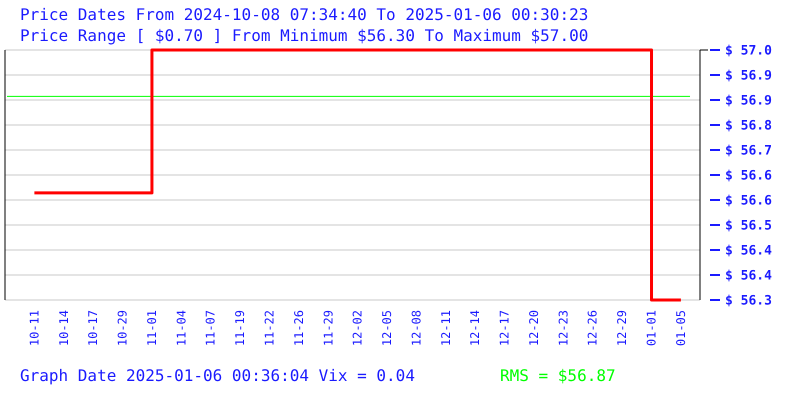 The width and height of the screenshot is (800, 400). I want to click on x-tick-label: 12-20, so click(533, 328).